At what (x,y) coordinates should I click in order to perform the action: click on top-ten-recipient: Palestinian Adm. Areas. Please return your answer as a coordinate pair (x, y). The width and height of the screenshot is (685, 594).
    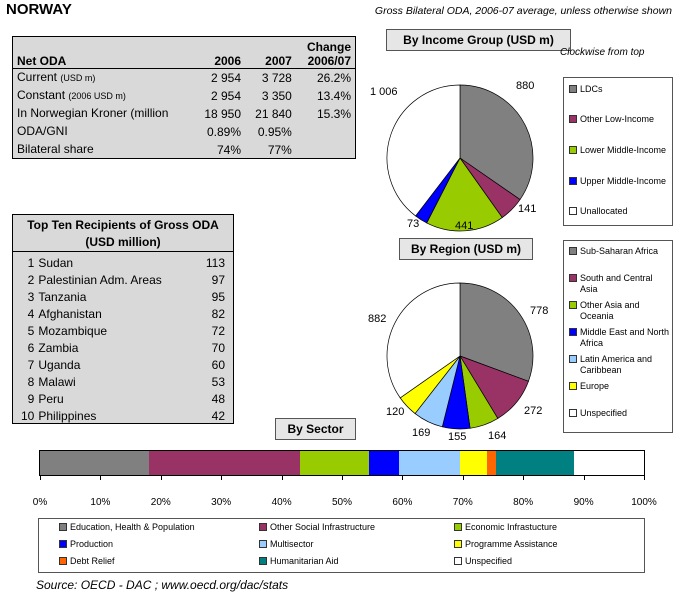
    Looking at the image, I should click on (100, 280).